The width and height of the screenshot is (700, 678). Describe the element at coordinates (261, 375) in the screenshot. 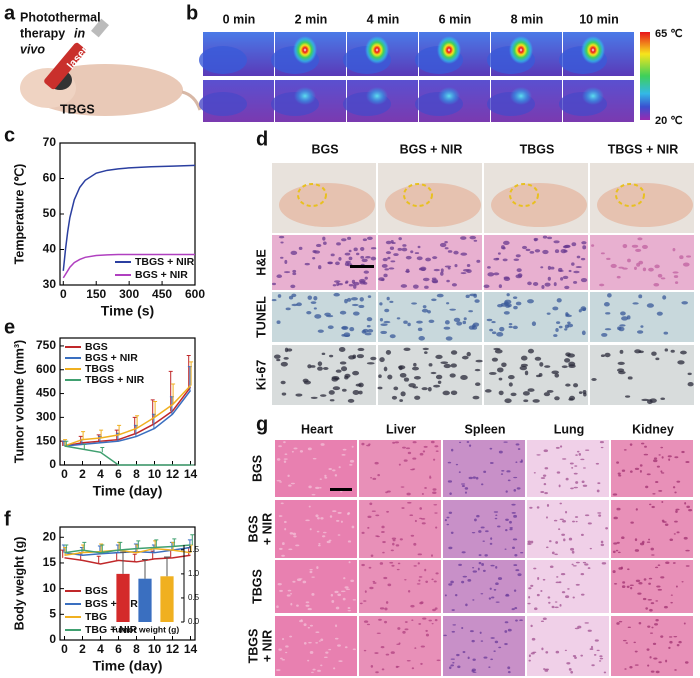

I see `row-label: Ki-67` at that location.